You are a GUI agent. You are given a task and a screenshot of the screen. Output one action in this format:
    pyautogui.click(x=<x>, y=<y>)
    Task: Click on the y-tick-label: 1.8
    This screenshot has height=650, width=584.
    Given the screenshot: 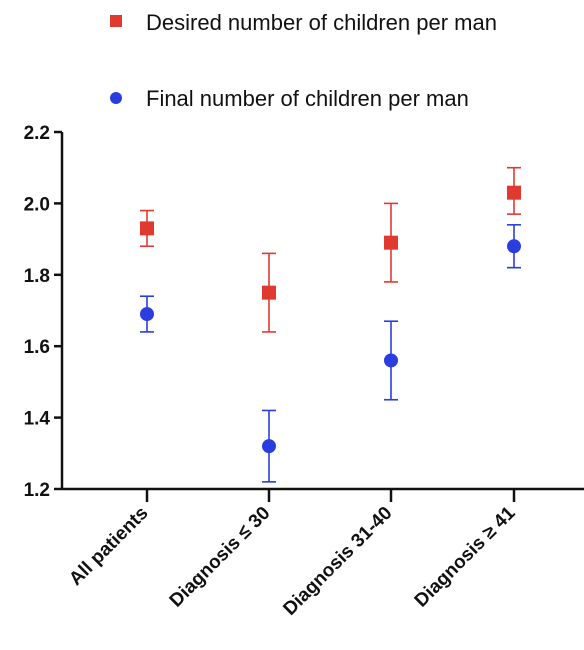 What is the action you would take?
    pyautogui.click(x=37, y=276)
    